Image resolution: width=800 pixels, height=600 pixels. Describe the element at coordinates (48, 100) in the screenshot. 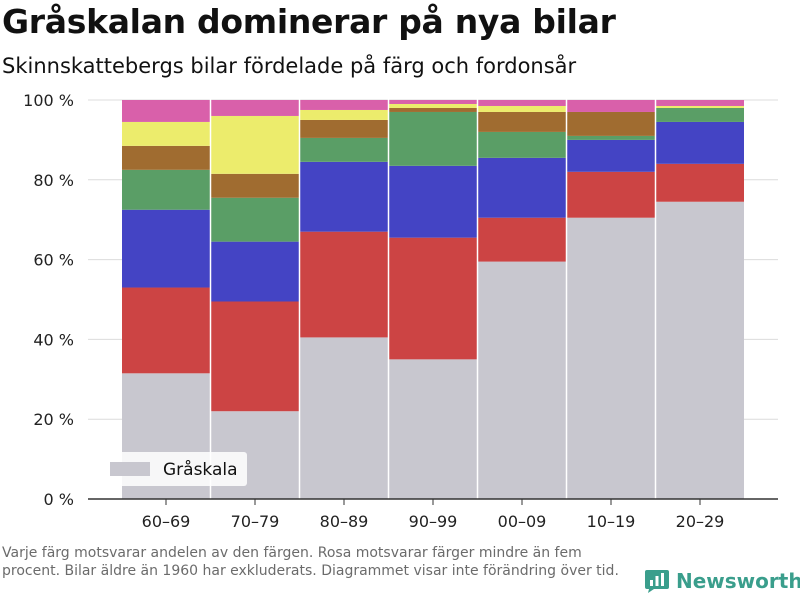

I see `y-tick-label: 100 %` at that location.